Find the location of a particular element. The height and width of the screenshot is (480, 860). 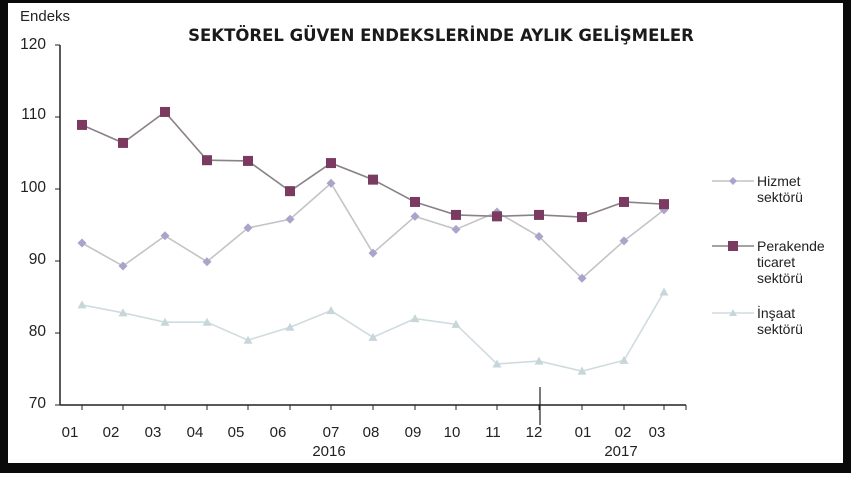

x-tick-label: 09 is located at coordinates (413, 432).